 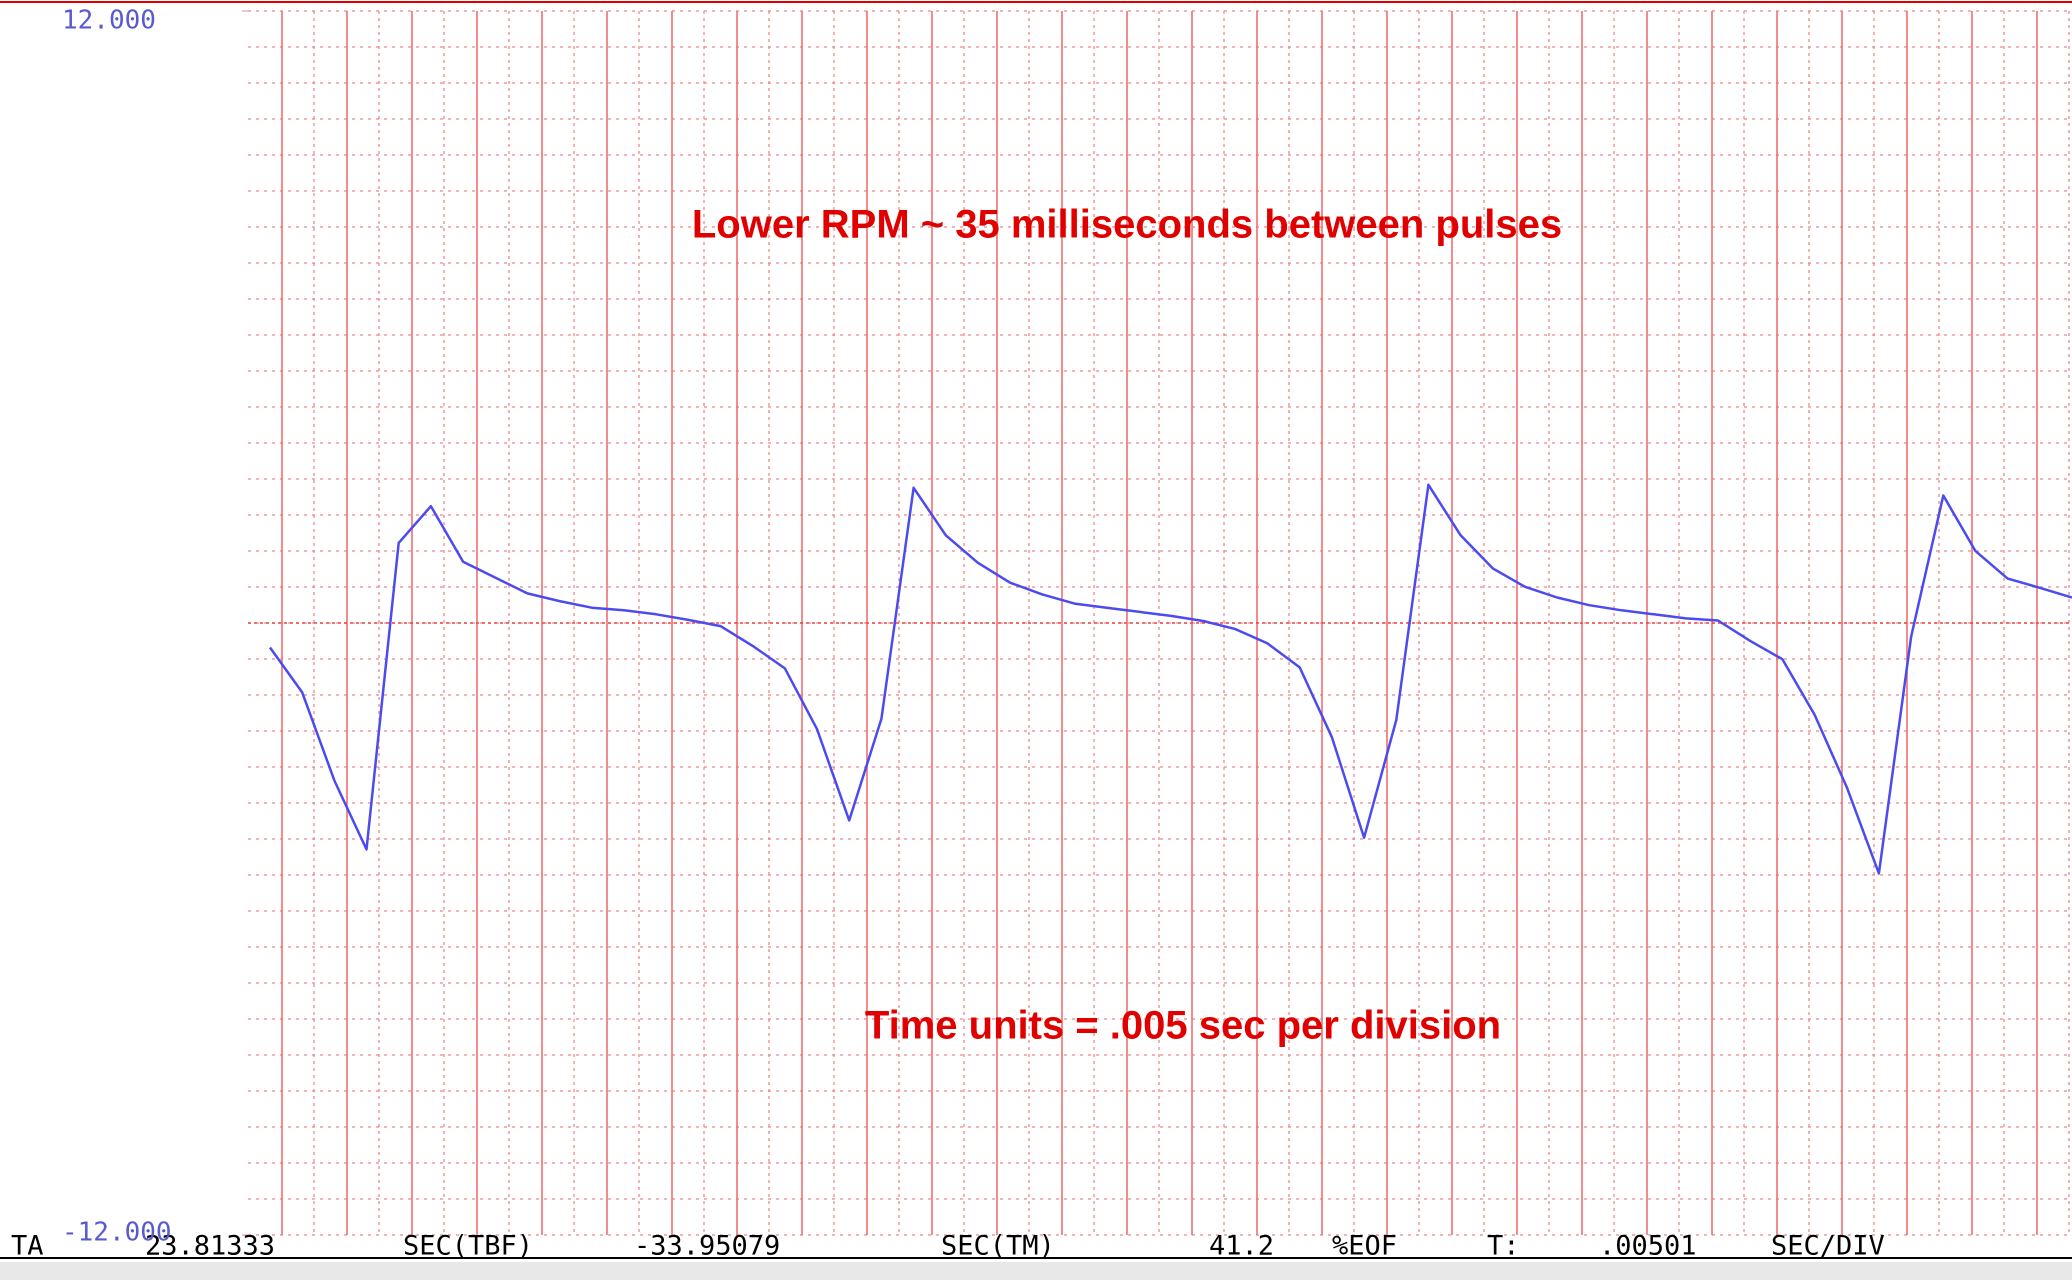 What do you see at coordinates (1648, 1246) in the screenshot?
I see `status-field: .00501` at bounding box center [1648, 1246].